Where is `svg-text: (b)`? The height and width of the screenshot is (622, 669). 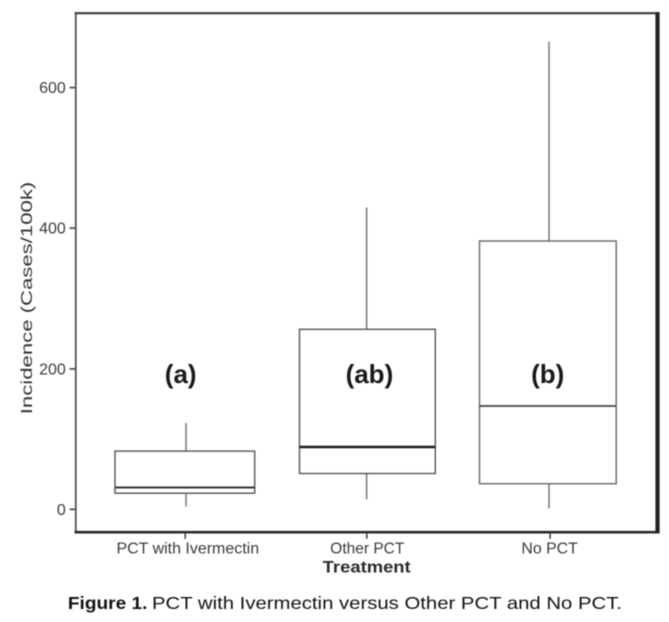
svg-text: (b) is located at coordinates (547, 374).